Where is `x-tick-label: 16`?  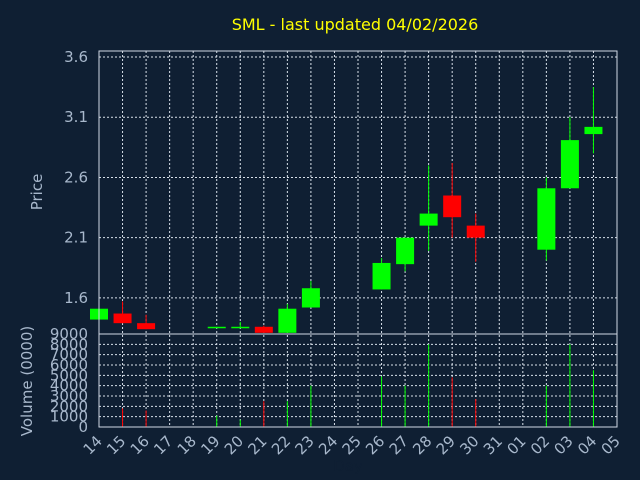 x-tick-label: 16 is located at coordinates (140, 445).